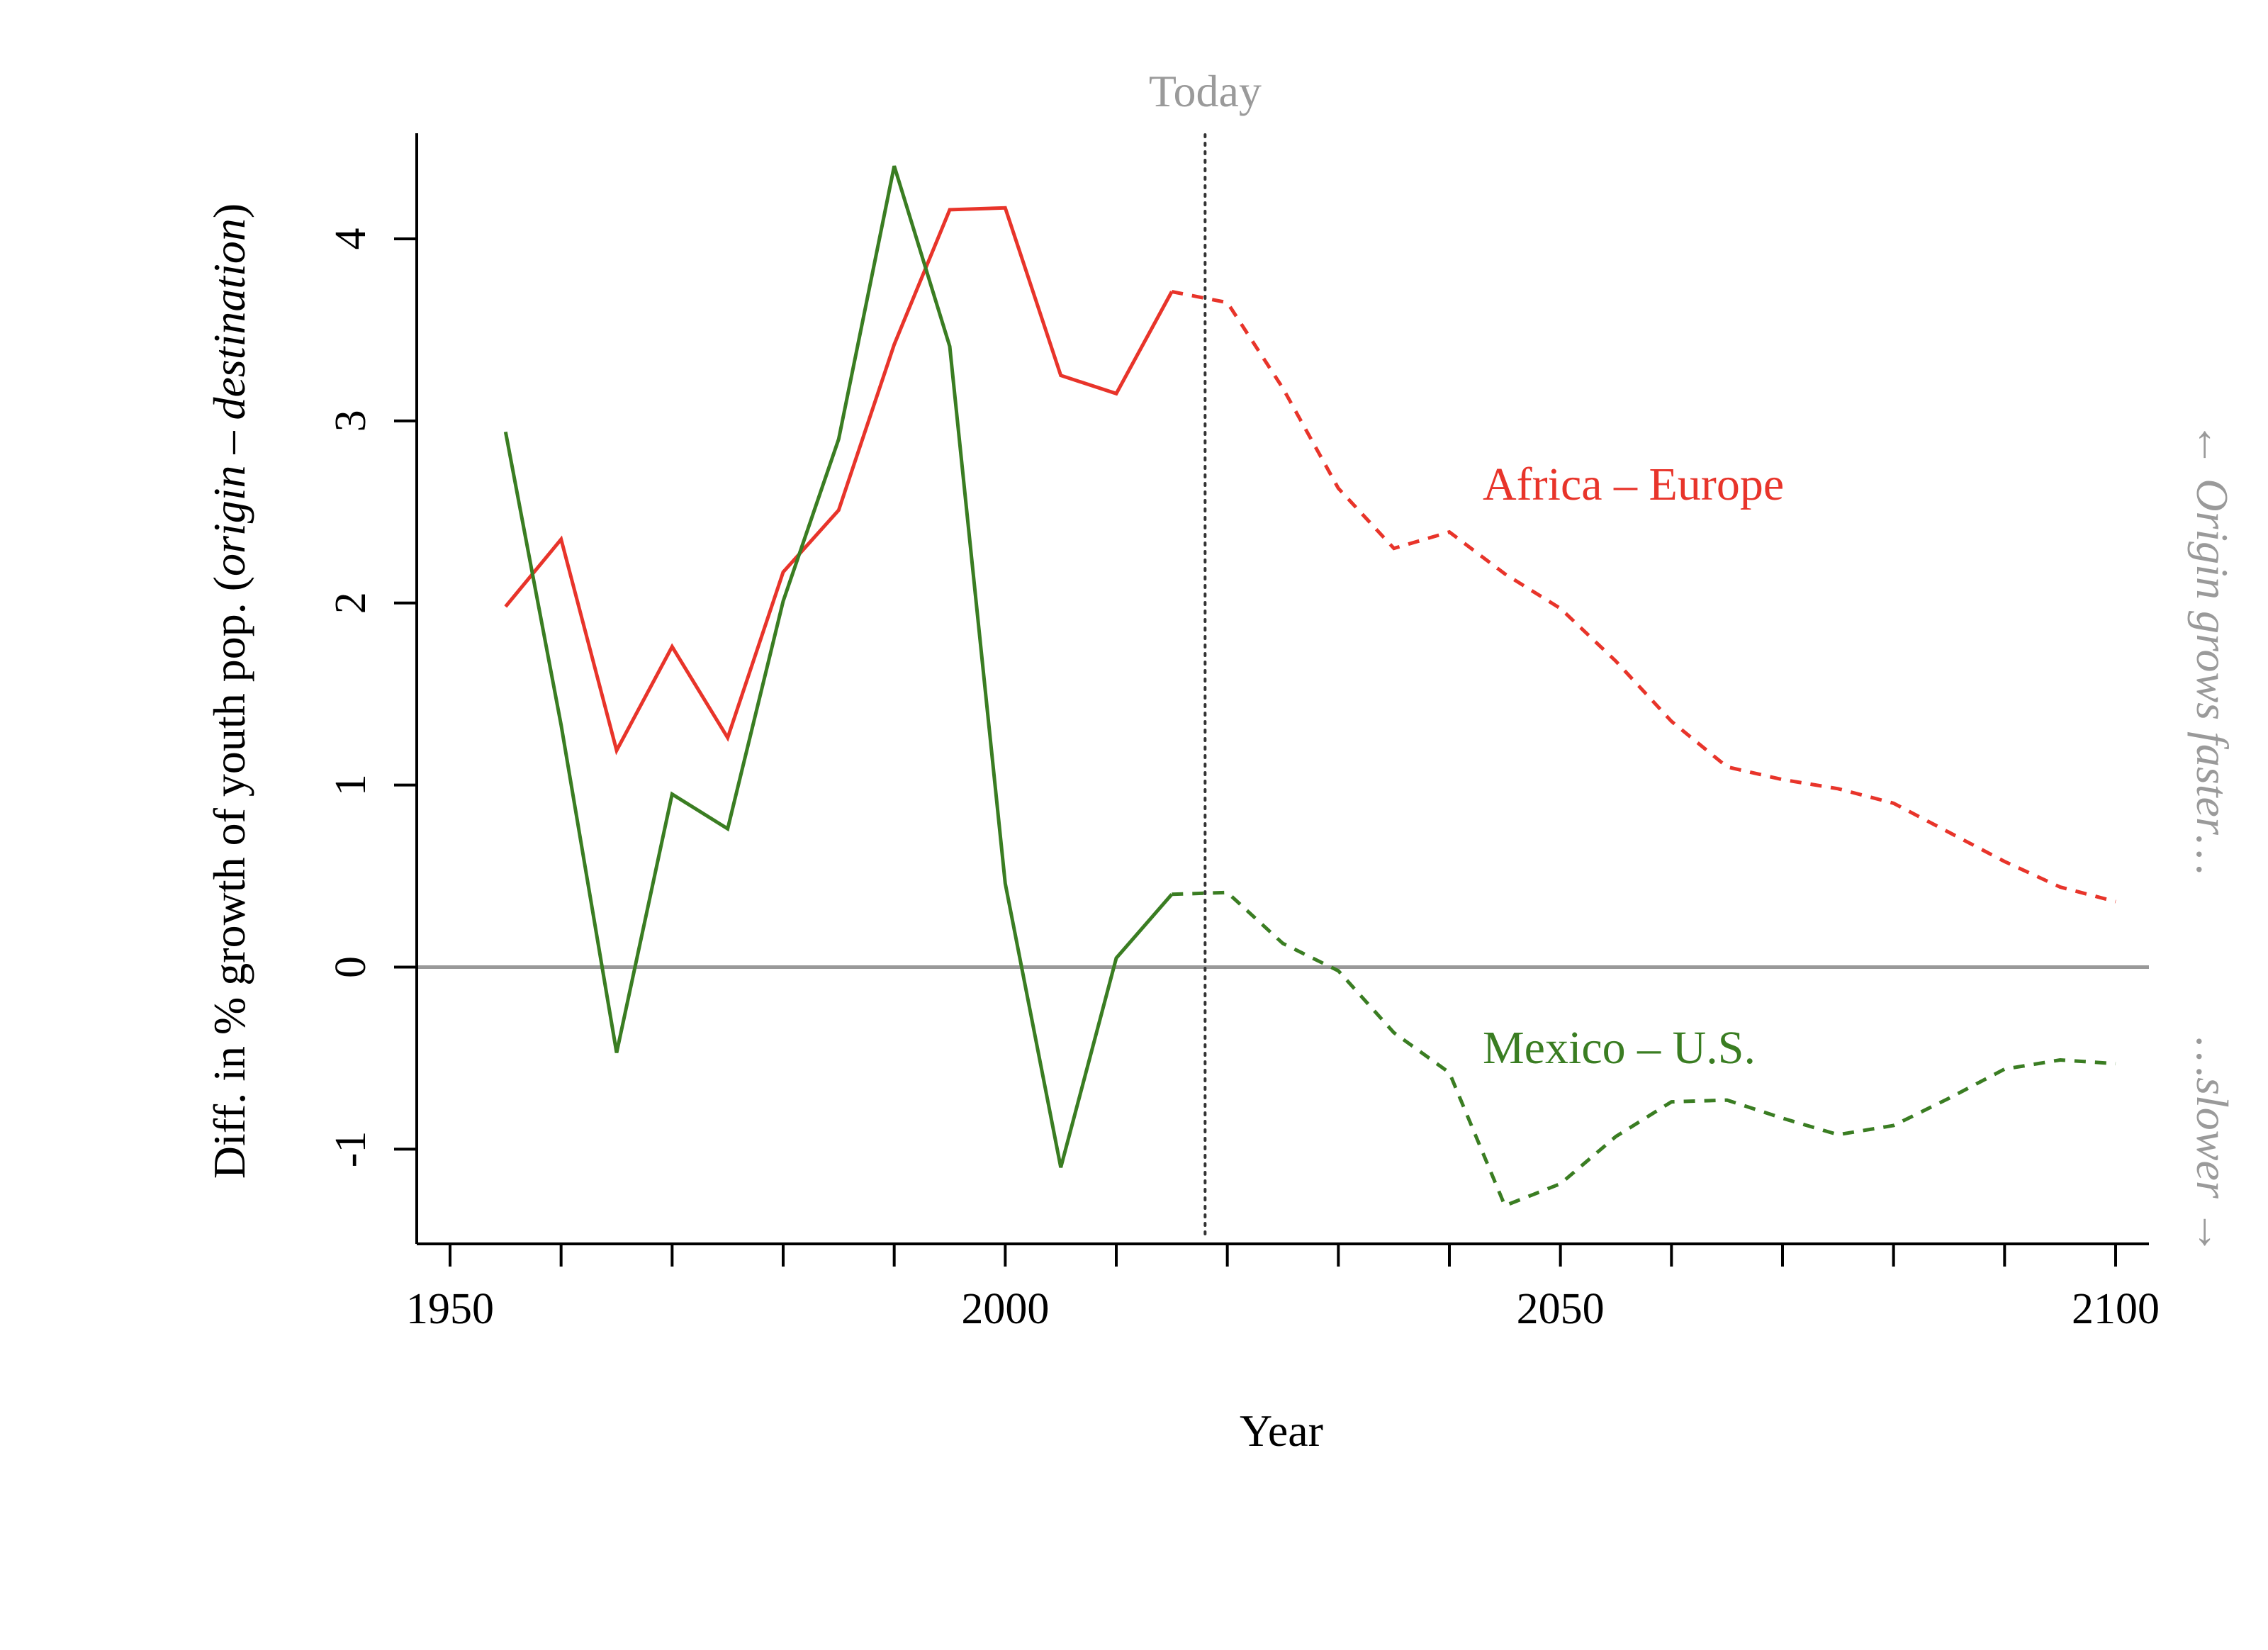  I want to click on y-axis-title-origin: origin, so click(229, 521).